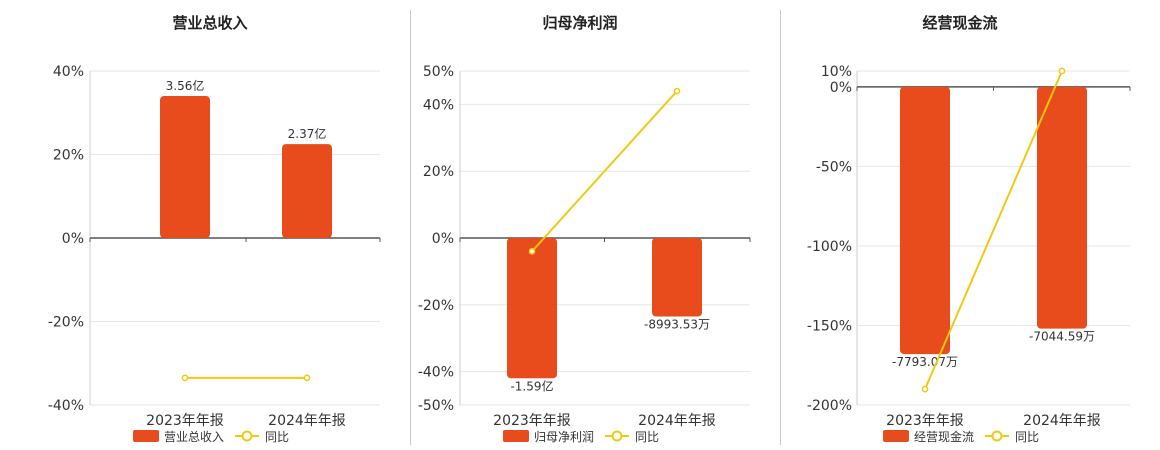  I want to click on y-tick-label: -150%, so click(829, 326).